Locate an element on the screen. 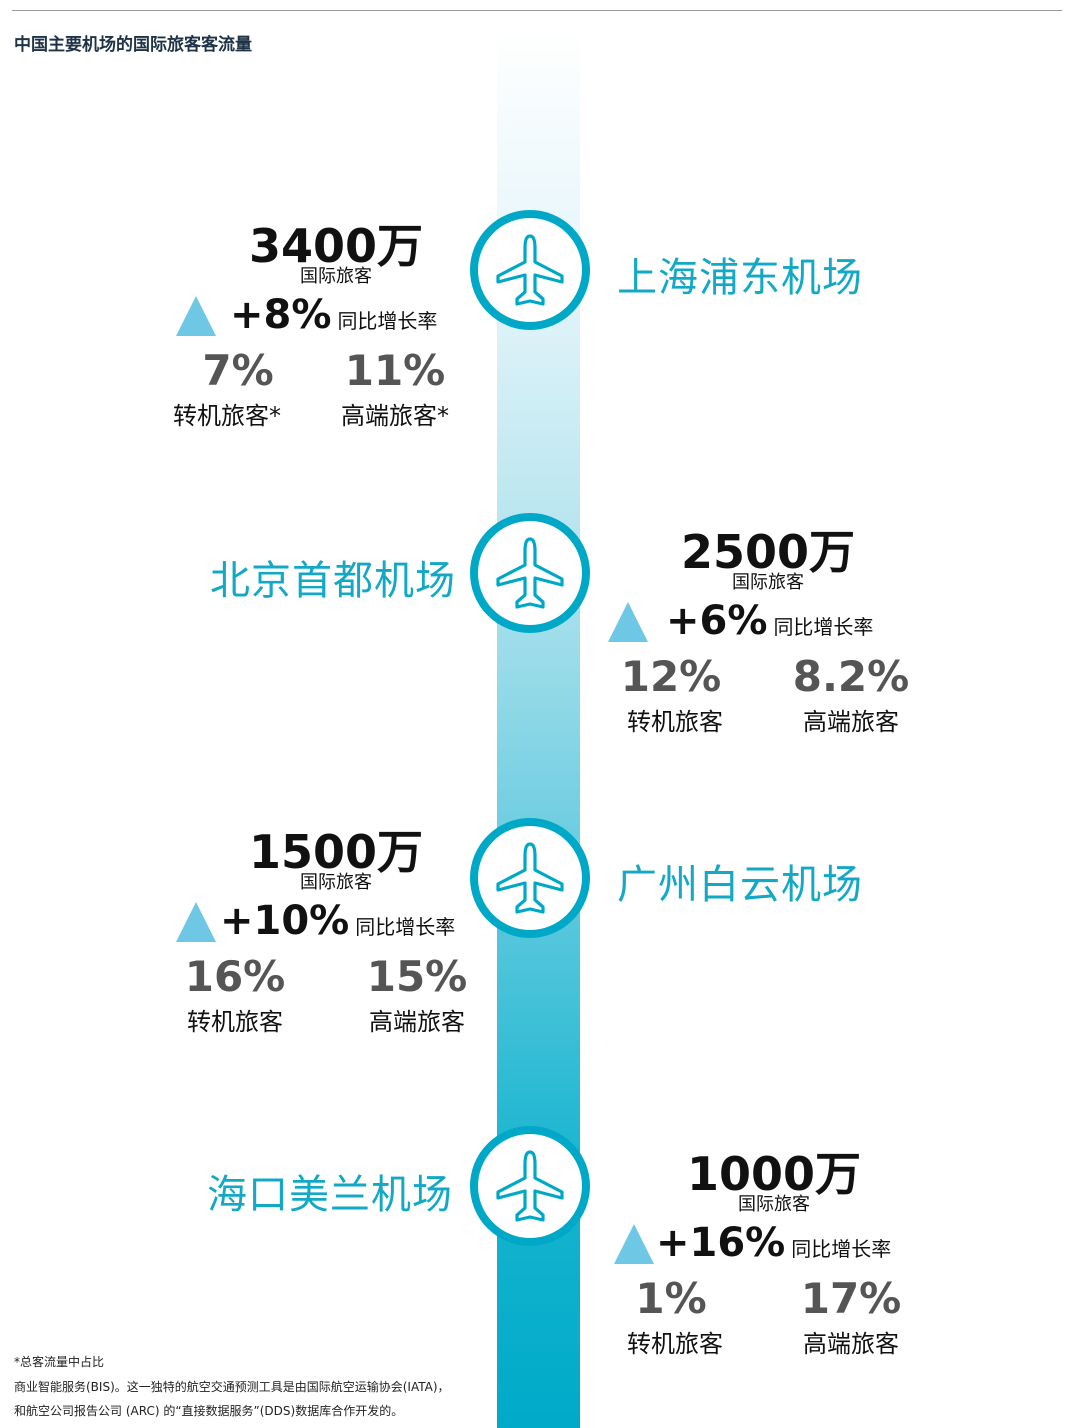 This screenshot has width=1072, height=1428. airport-node-meilan is located at coordinates (530, 1186).